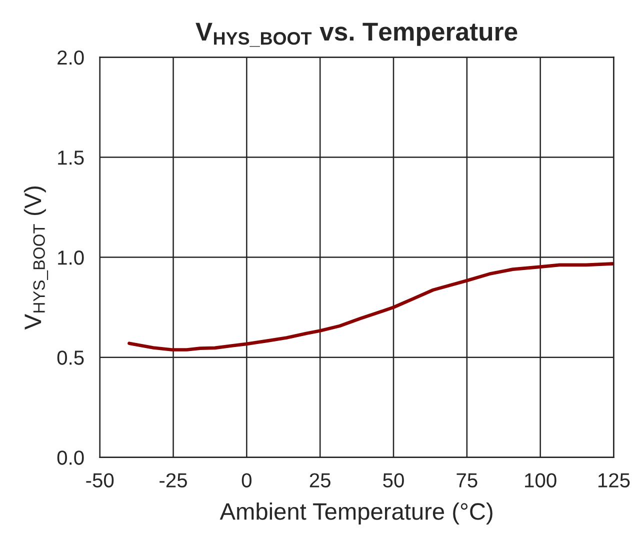 The width and height of the screenshot is (636, 540). Describe the element at coordinates (71, 57) in the screenshot. I see `y-tick-label: 2.0` at that location.